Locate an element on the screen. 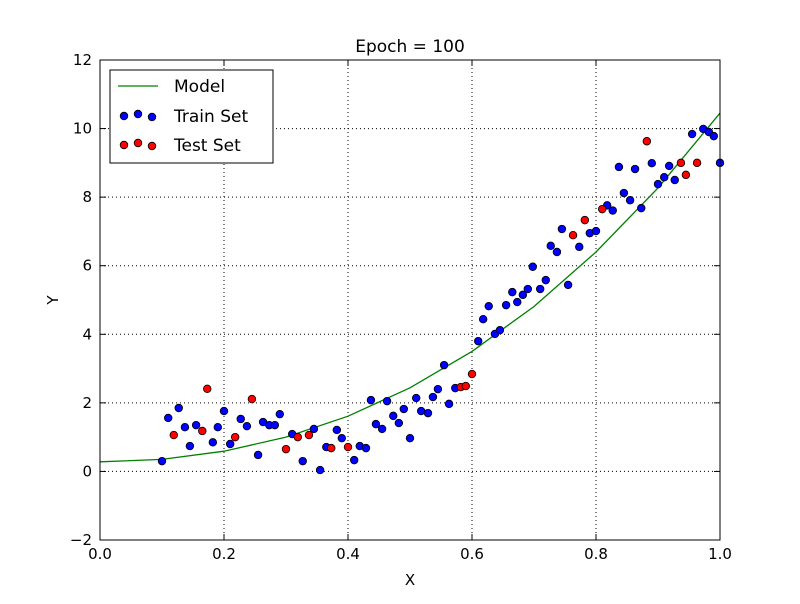  x-tick-label: 0.4 is located at coordinates (348, 554).